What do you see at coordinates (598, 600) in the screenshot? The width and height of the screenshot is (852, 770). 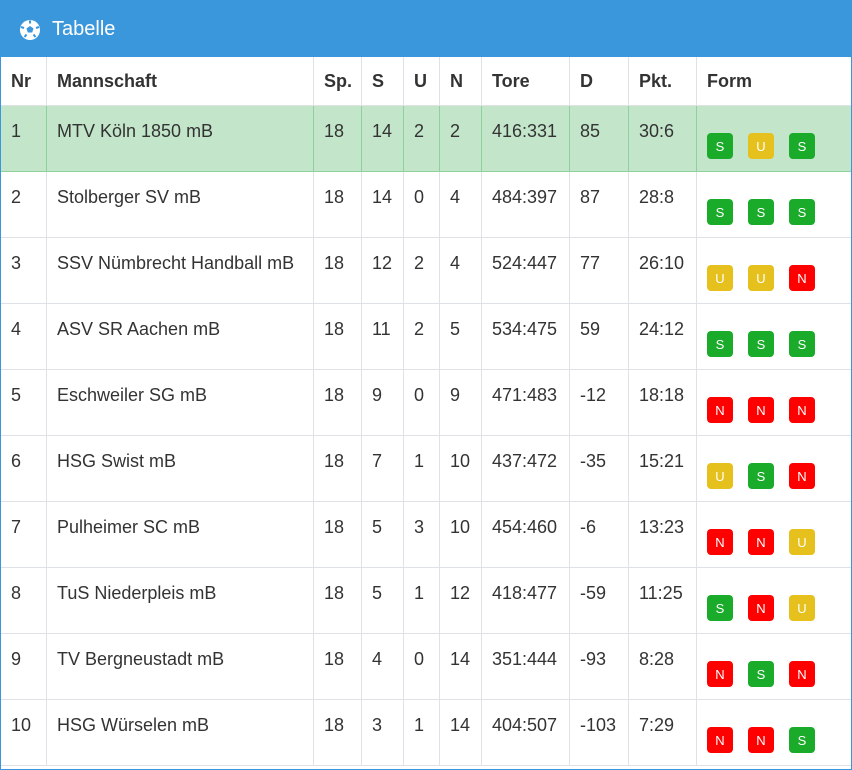 I see `table-cell: -59` at bounding box center [598, 600].